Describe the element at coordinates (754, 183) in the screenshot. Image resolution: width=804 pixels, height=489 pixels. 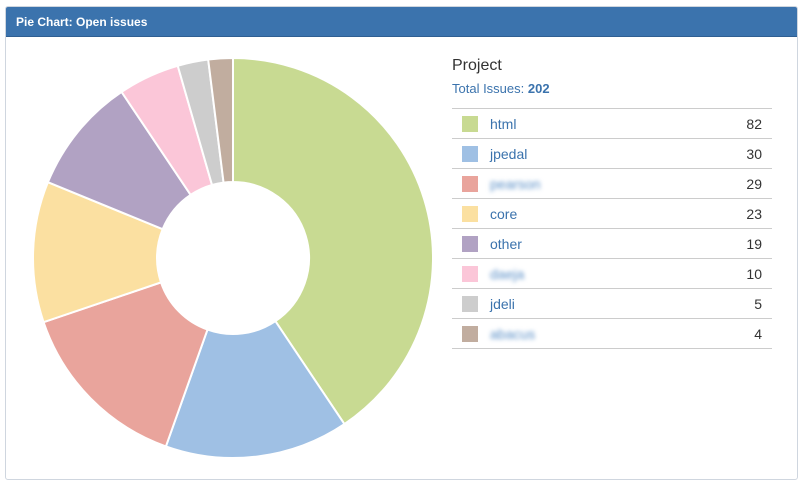
I see `legend-count: 29` at that location.